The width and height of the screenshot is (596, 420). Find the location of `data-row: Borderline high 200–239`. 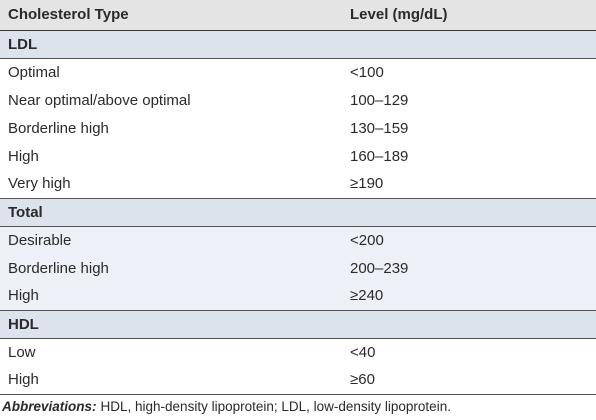

data-row: Borderline high 200–239 is located at coordinates (298, 268).